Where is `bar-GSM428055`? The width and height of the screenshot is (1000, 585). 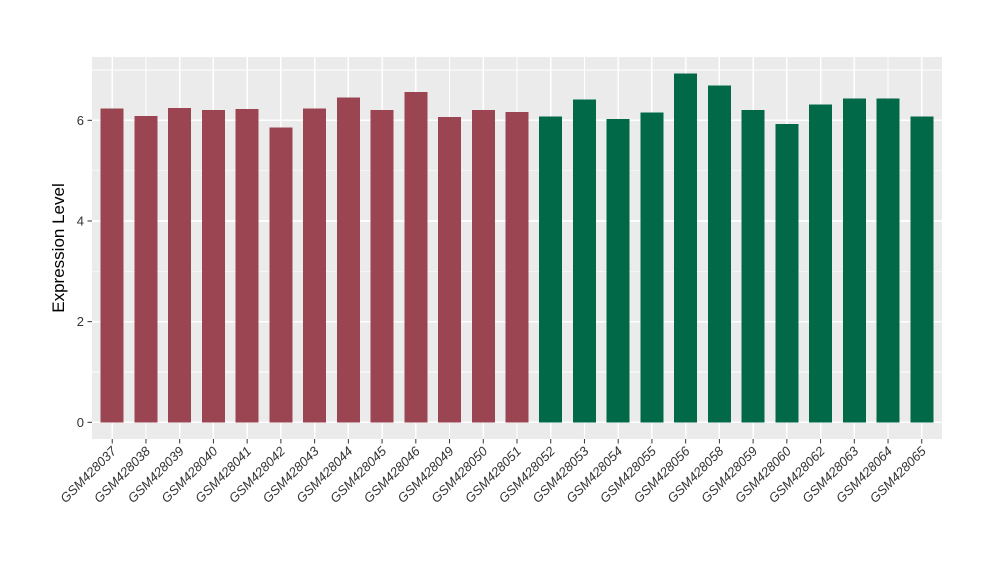 bar-GSM428055 is located at coordinates (652, 267).